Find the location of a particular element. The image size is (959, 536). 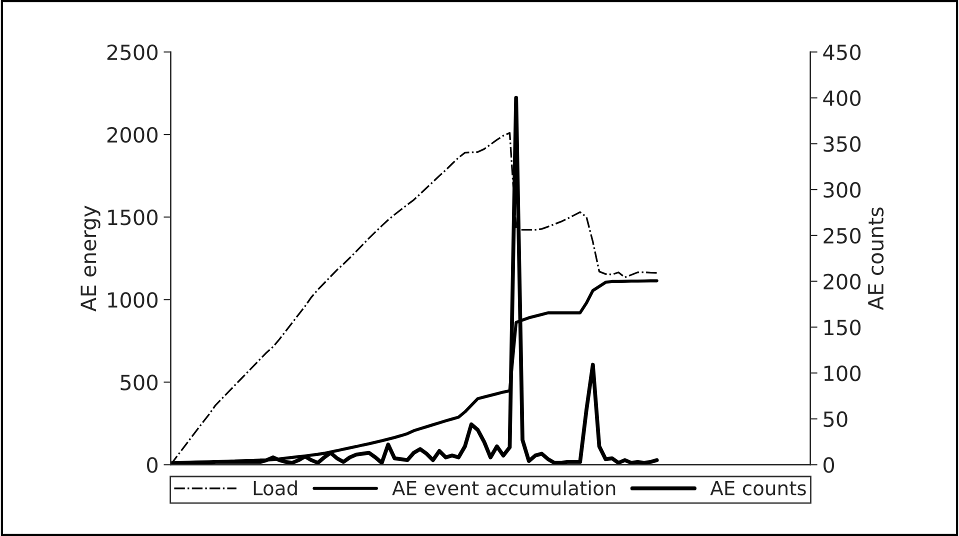

y2-tick-label: 400 is located at coordinates (842, 98).